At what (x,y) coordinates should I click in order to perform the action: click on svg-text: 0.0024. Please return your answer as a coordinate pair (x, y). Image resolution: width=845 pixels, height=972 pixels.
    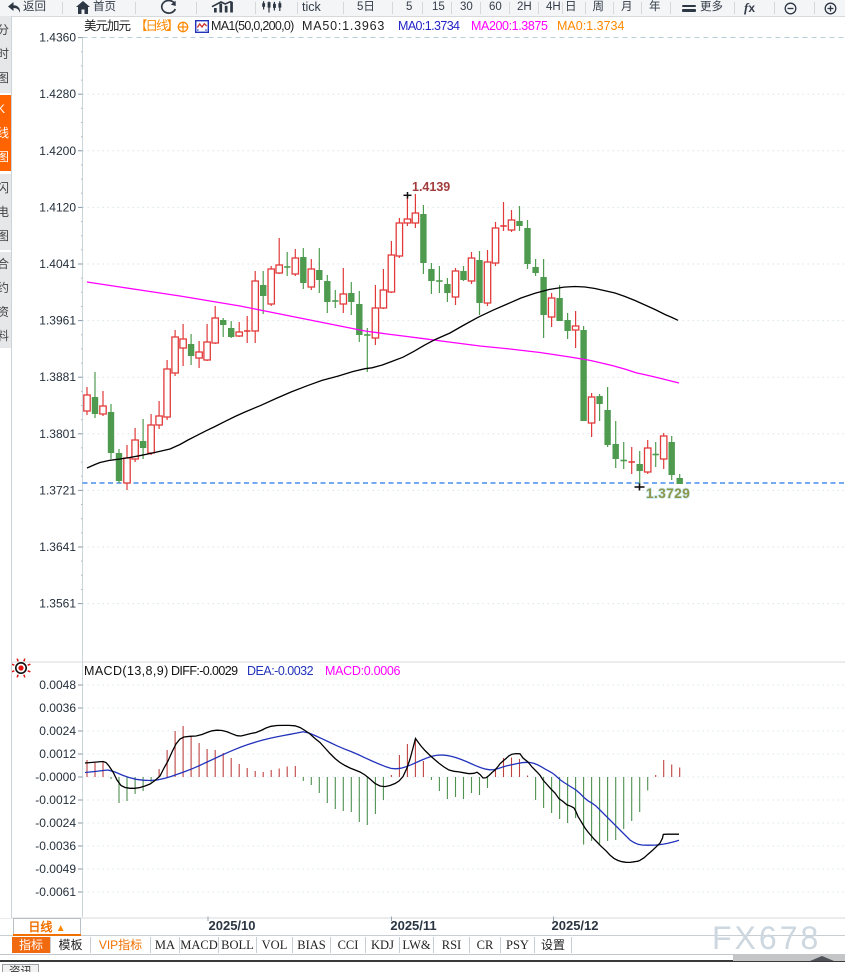
    Looking at the image, I should click on (57, 731).